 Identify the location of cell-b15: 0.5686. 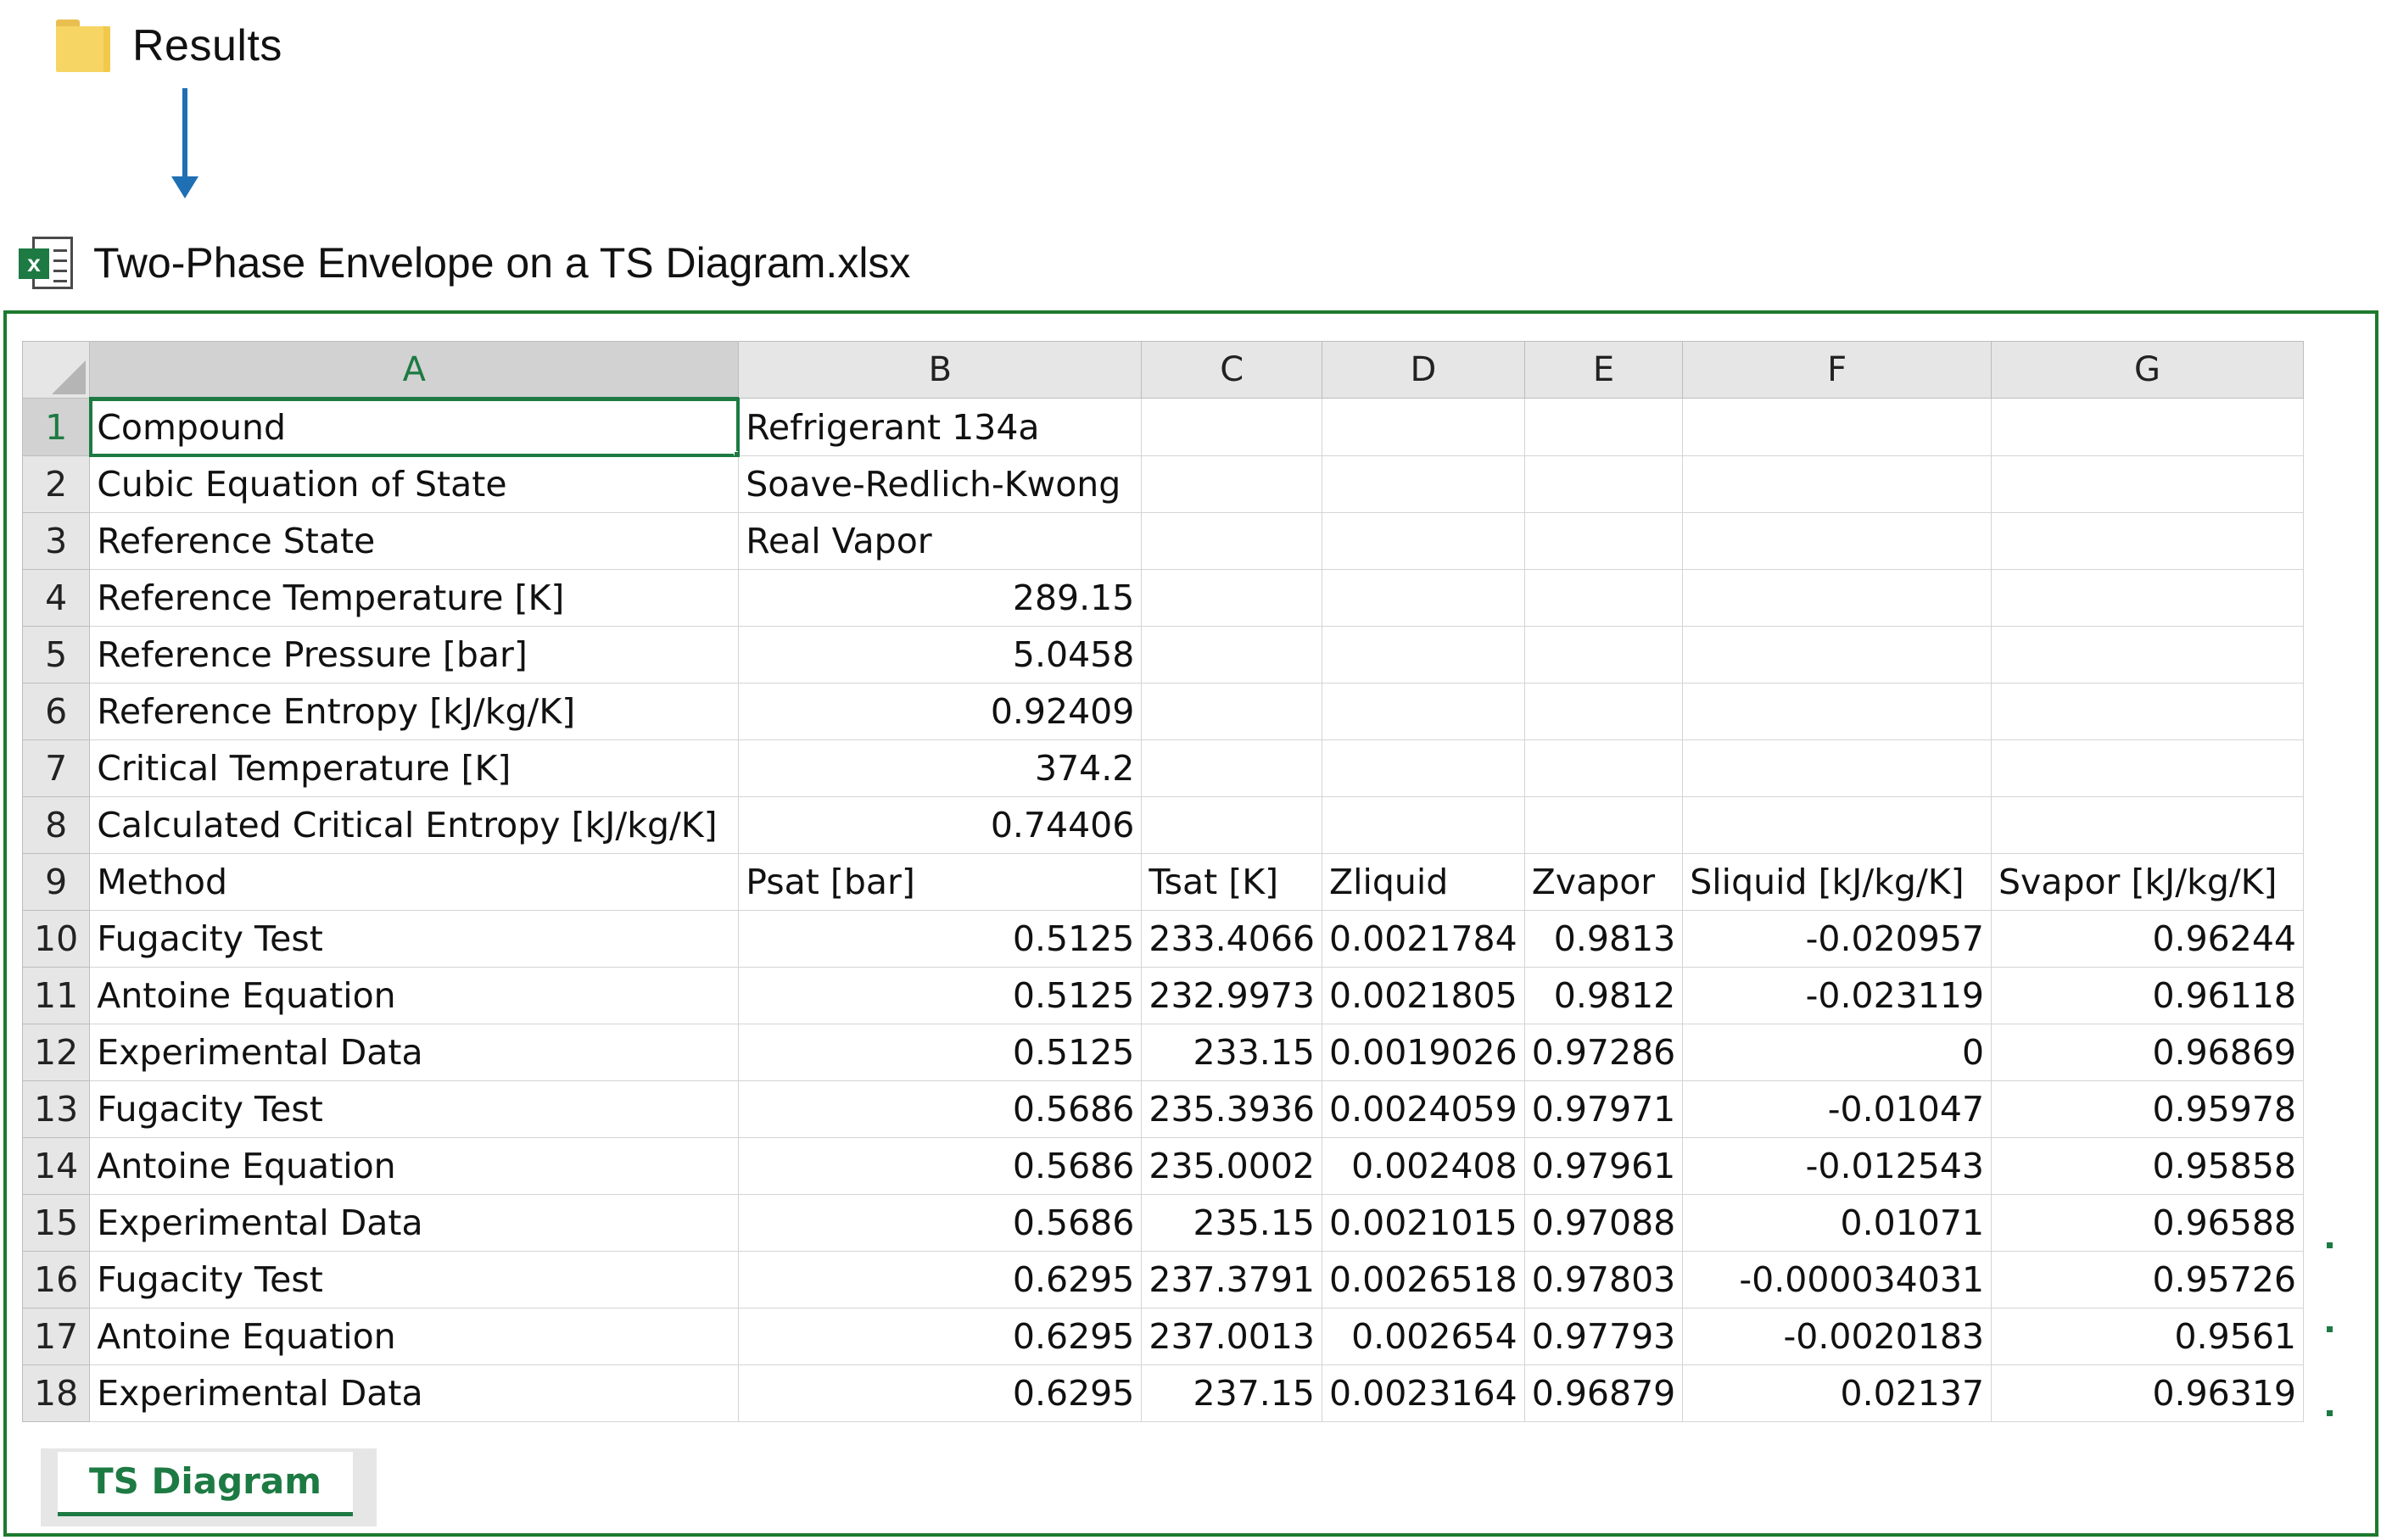
(941, 1223).